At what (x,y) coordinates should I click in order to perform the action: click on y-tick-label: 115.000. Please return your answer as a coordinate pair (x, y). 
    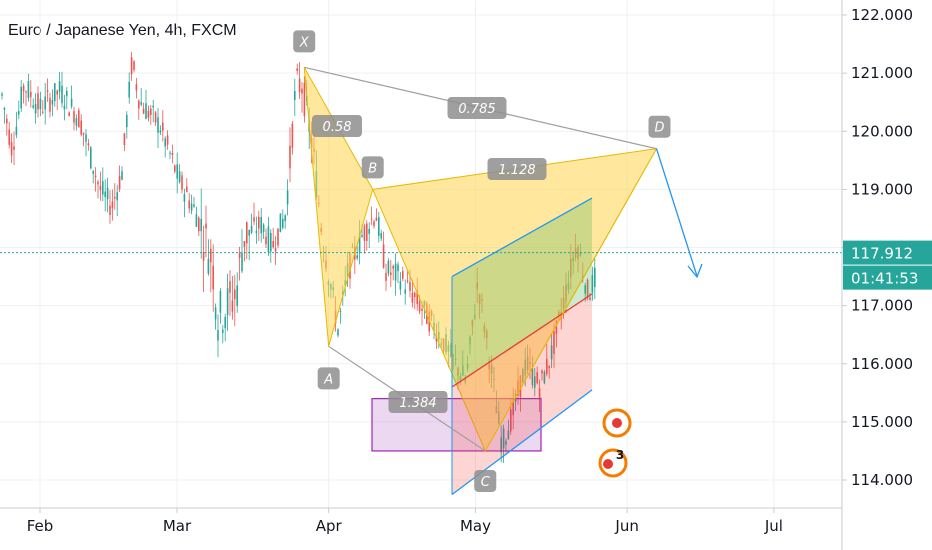
    Looking at the image, I should click on (882, 422).